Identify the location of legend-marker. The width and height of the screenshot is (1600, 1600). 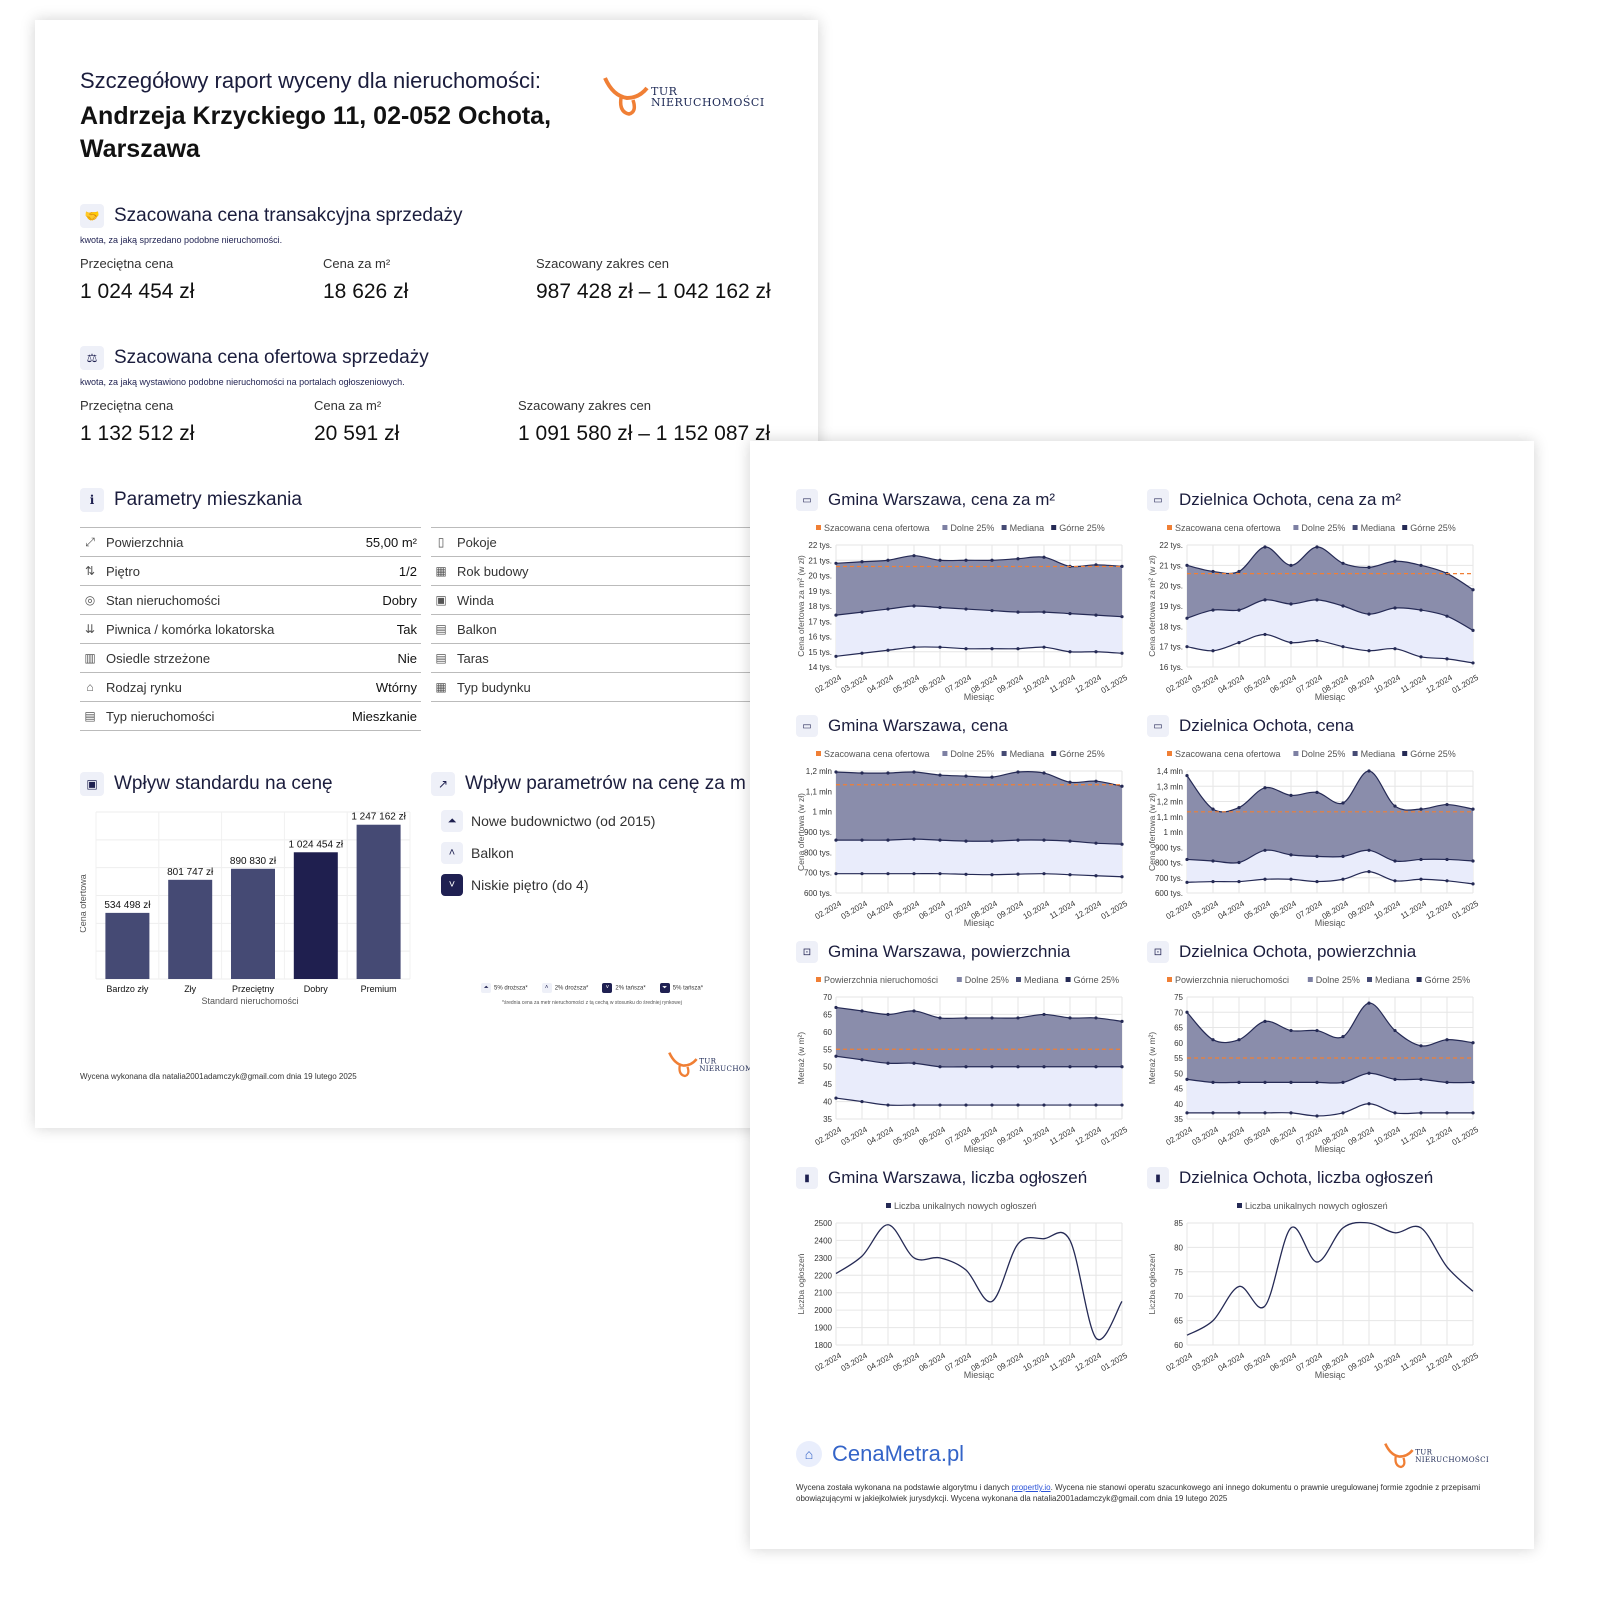
(1296, 753).